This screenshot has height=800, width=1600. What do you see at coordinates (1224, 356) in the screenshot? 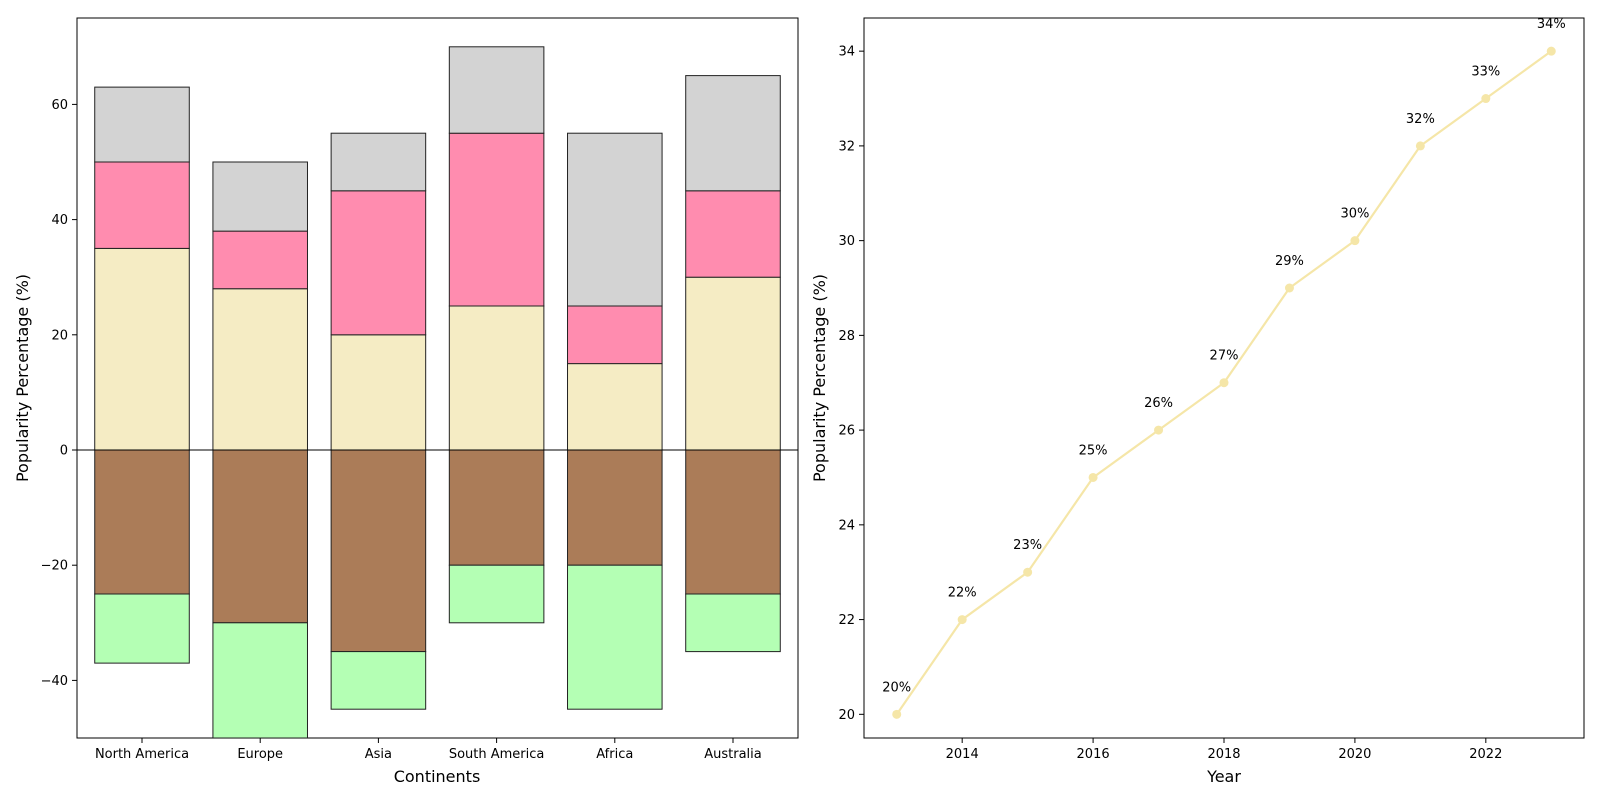
I see `data-label: 27%` at bounding box center [1224, 356].